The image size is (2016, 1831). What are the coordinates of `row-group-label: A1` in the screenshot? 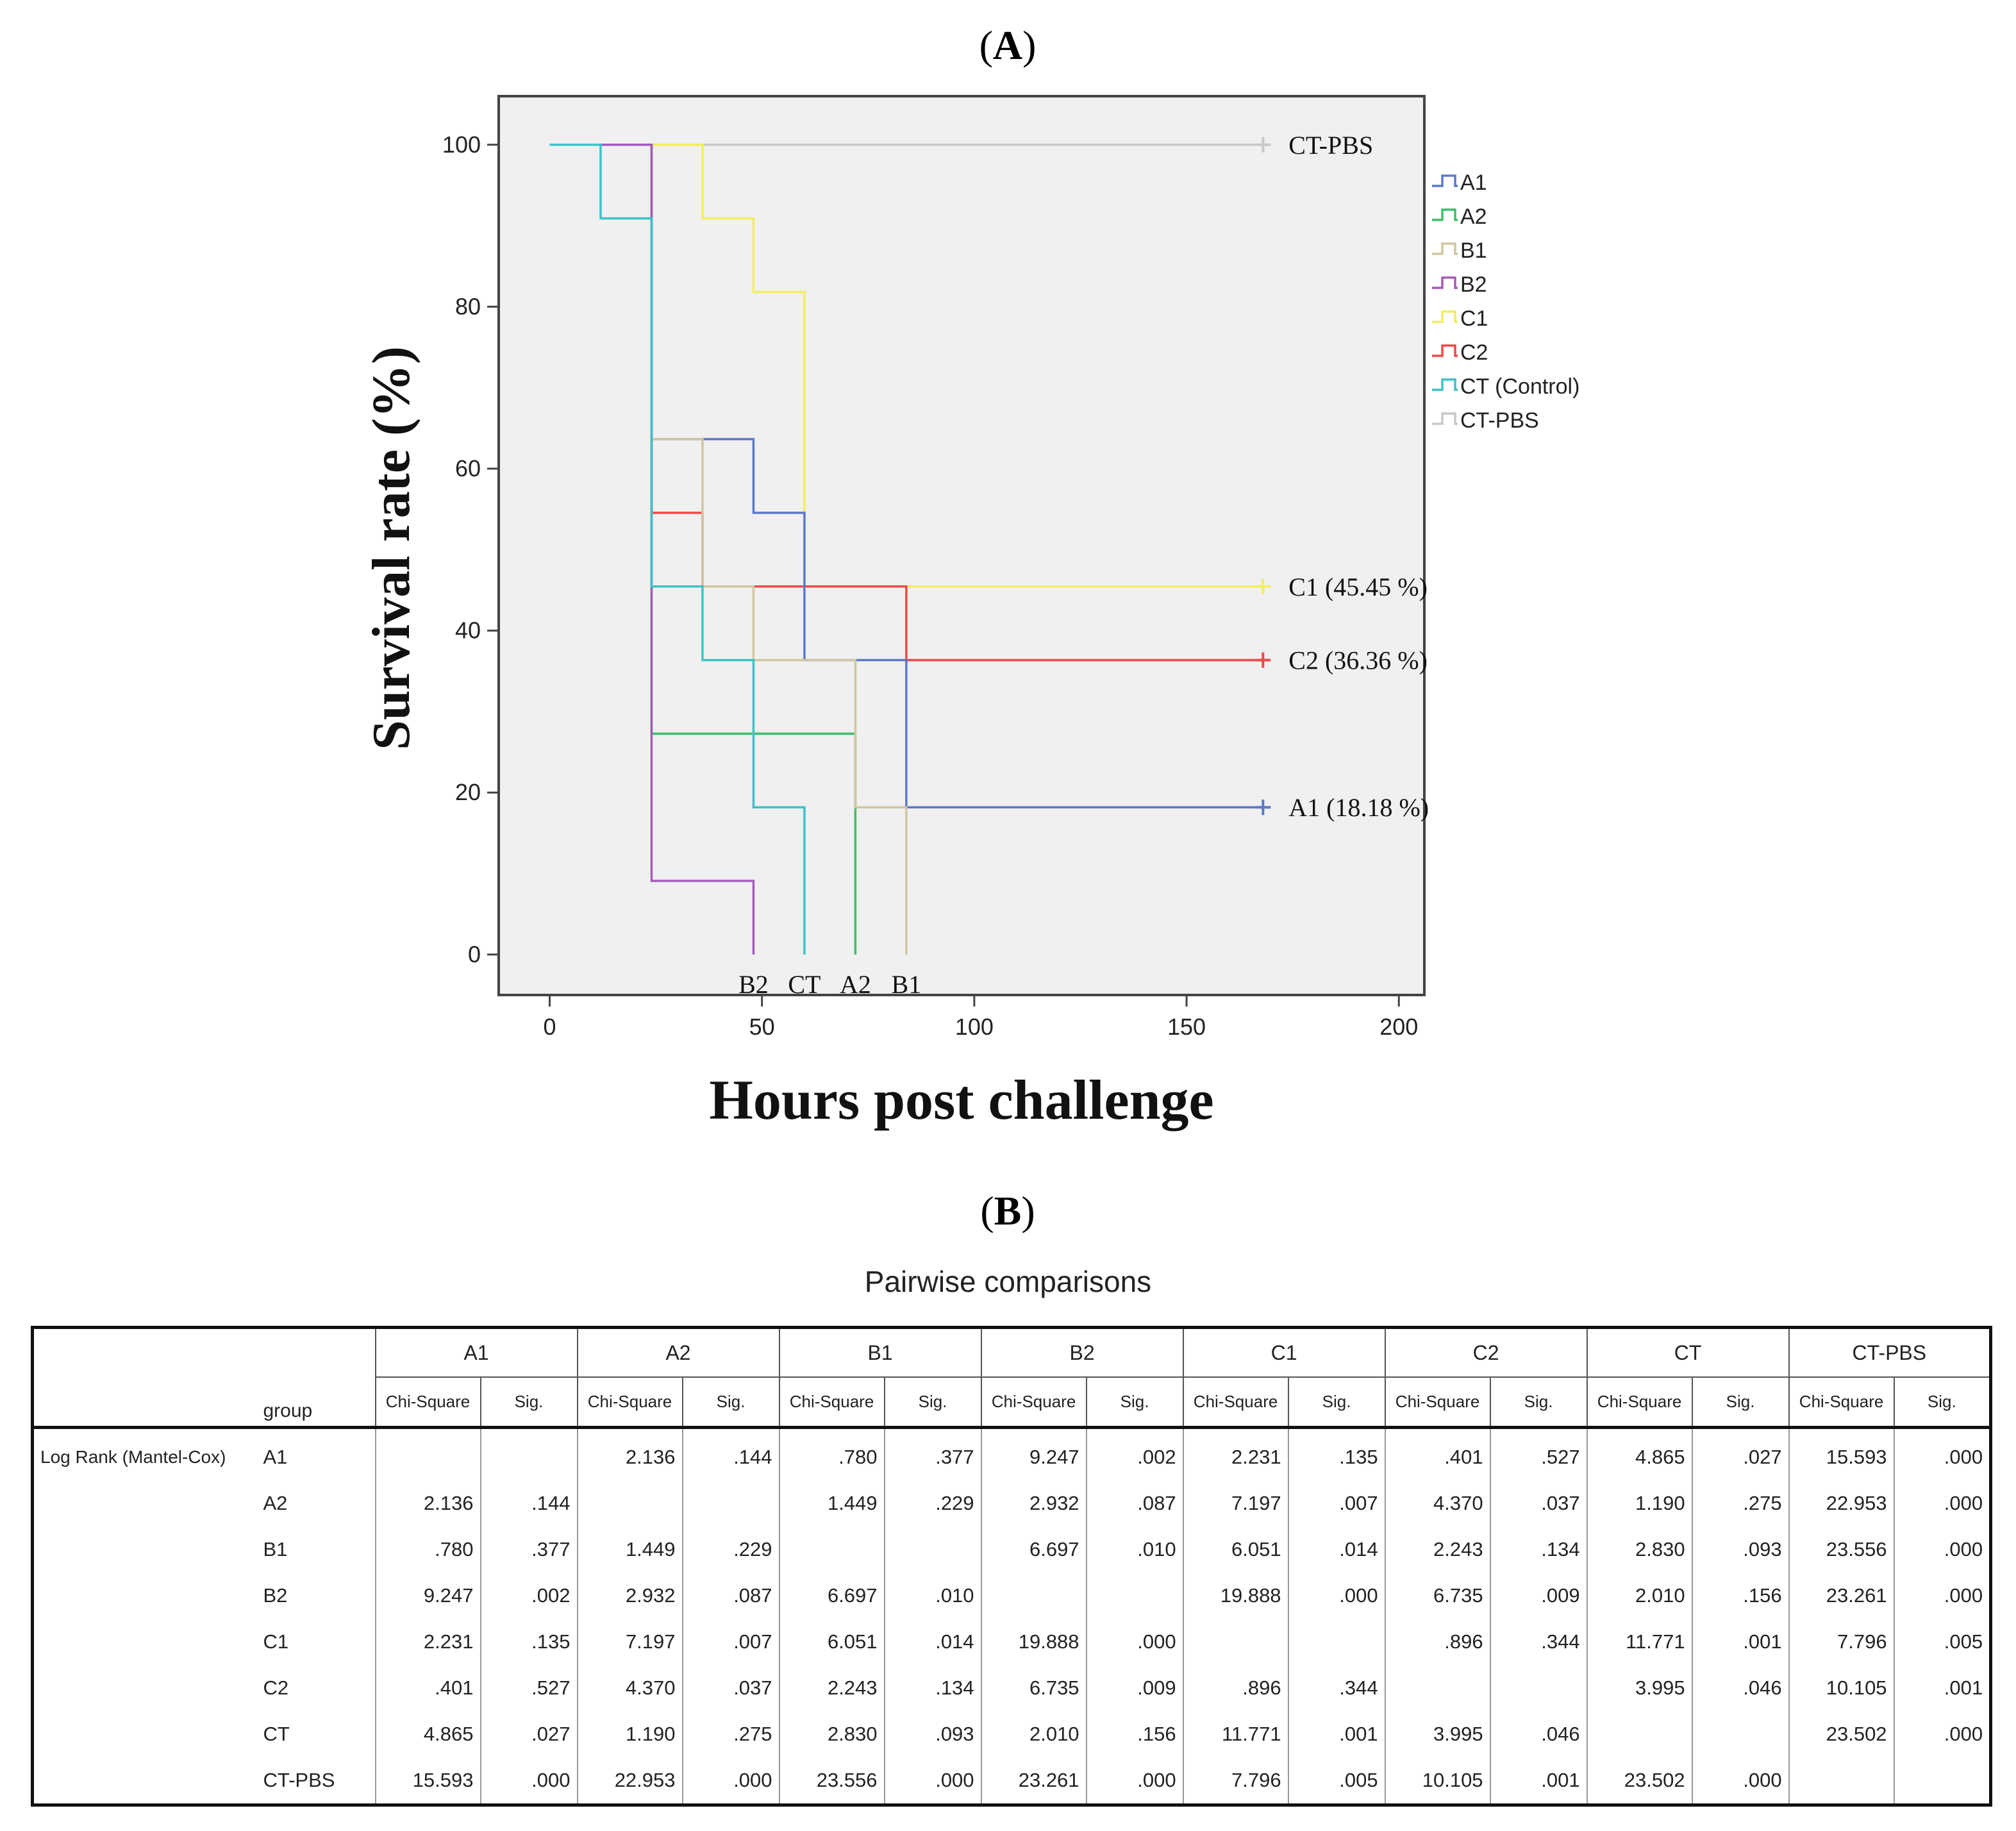 It's located at (275, 1457).